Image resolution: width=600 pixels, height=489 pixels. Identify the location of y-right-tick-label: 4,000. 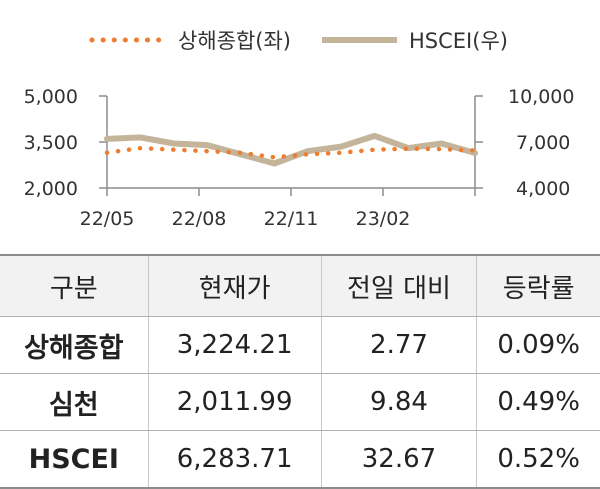
(543, 189).